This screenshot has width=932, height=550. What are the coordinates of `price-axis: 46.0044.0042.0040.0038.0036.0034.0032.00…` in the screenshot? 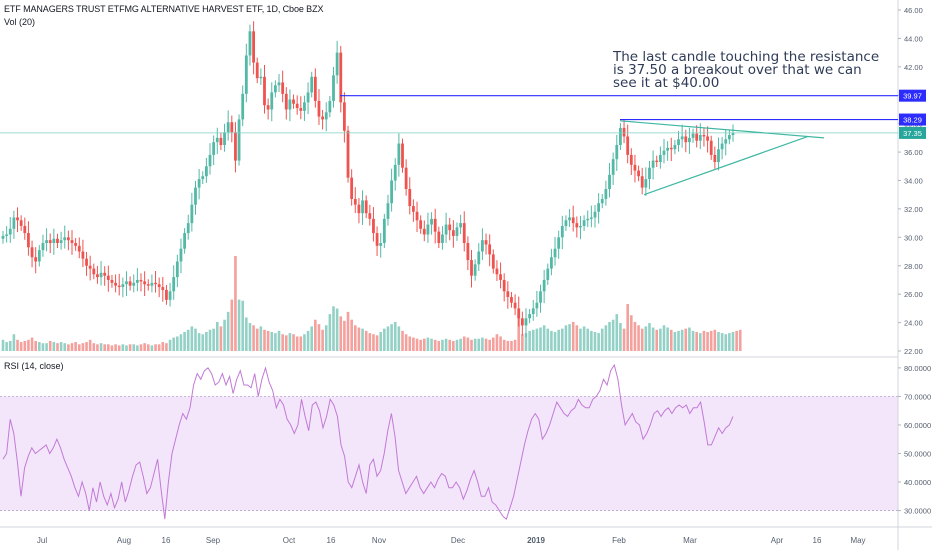 It's located at (910, 181).